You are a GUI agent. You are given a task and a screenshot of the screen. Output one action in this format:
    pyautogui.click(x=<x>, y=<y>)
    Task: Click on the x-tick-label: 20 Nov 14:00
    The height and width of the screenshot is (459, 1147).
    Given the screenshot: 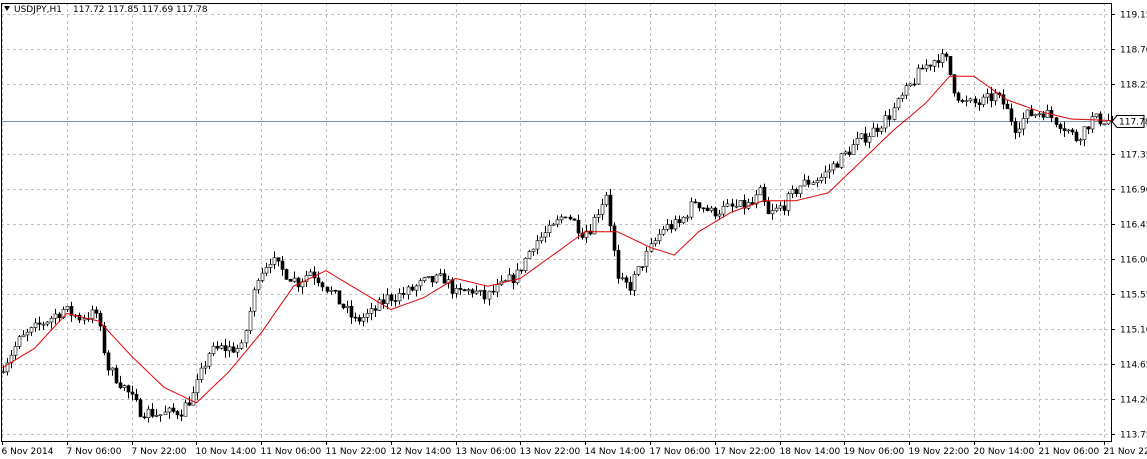 What is the action you would take?
    pyautogui.click(x=1004, y=452)
    